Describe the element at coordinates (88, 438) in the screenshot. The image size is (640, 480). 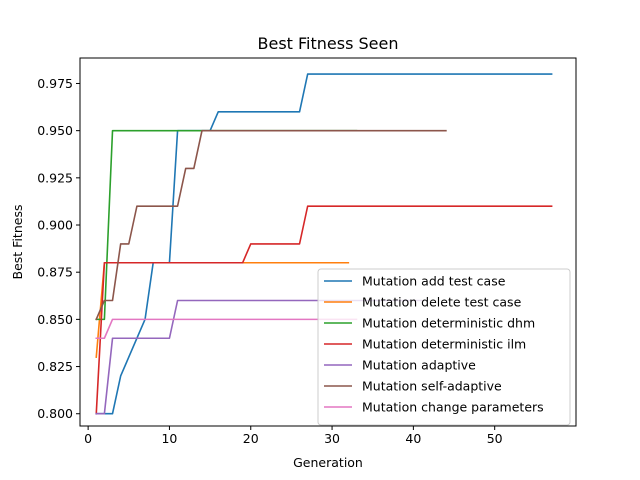
I see `x-tick-label: 0` at that location.